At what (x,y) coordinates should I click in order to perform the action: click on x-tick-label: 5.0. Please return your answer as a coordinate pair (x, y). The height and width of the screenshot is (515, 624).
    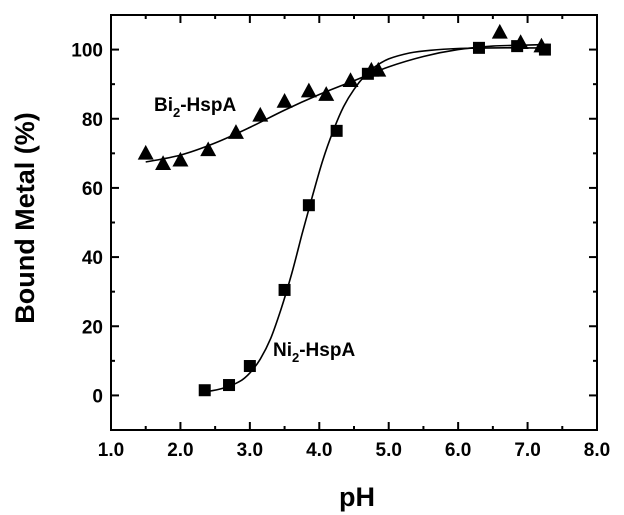
    Looking at the image, I should click on (389, 450).